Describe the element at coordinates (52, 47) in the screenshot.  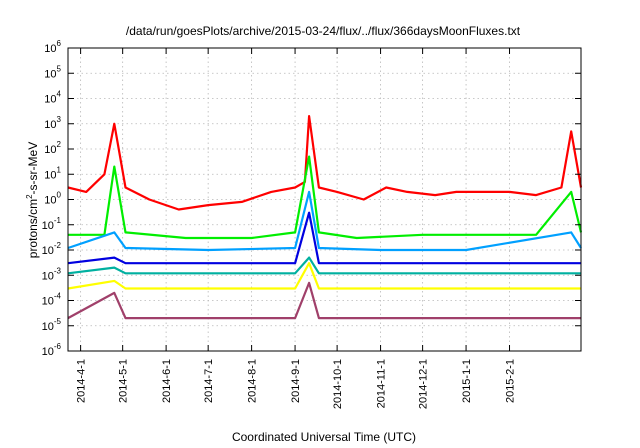
I see `y-tick-label: 10⁶` at that location.